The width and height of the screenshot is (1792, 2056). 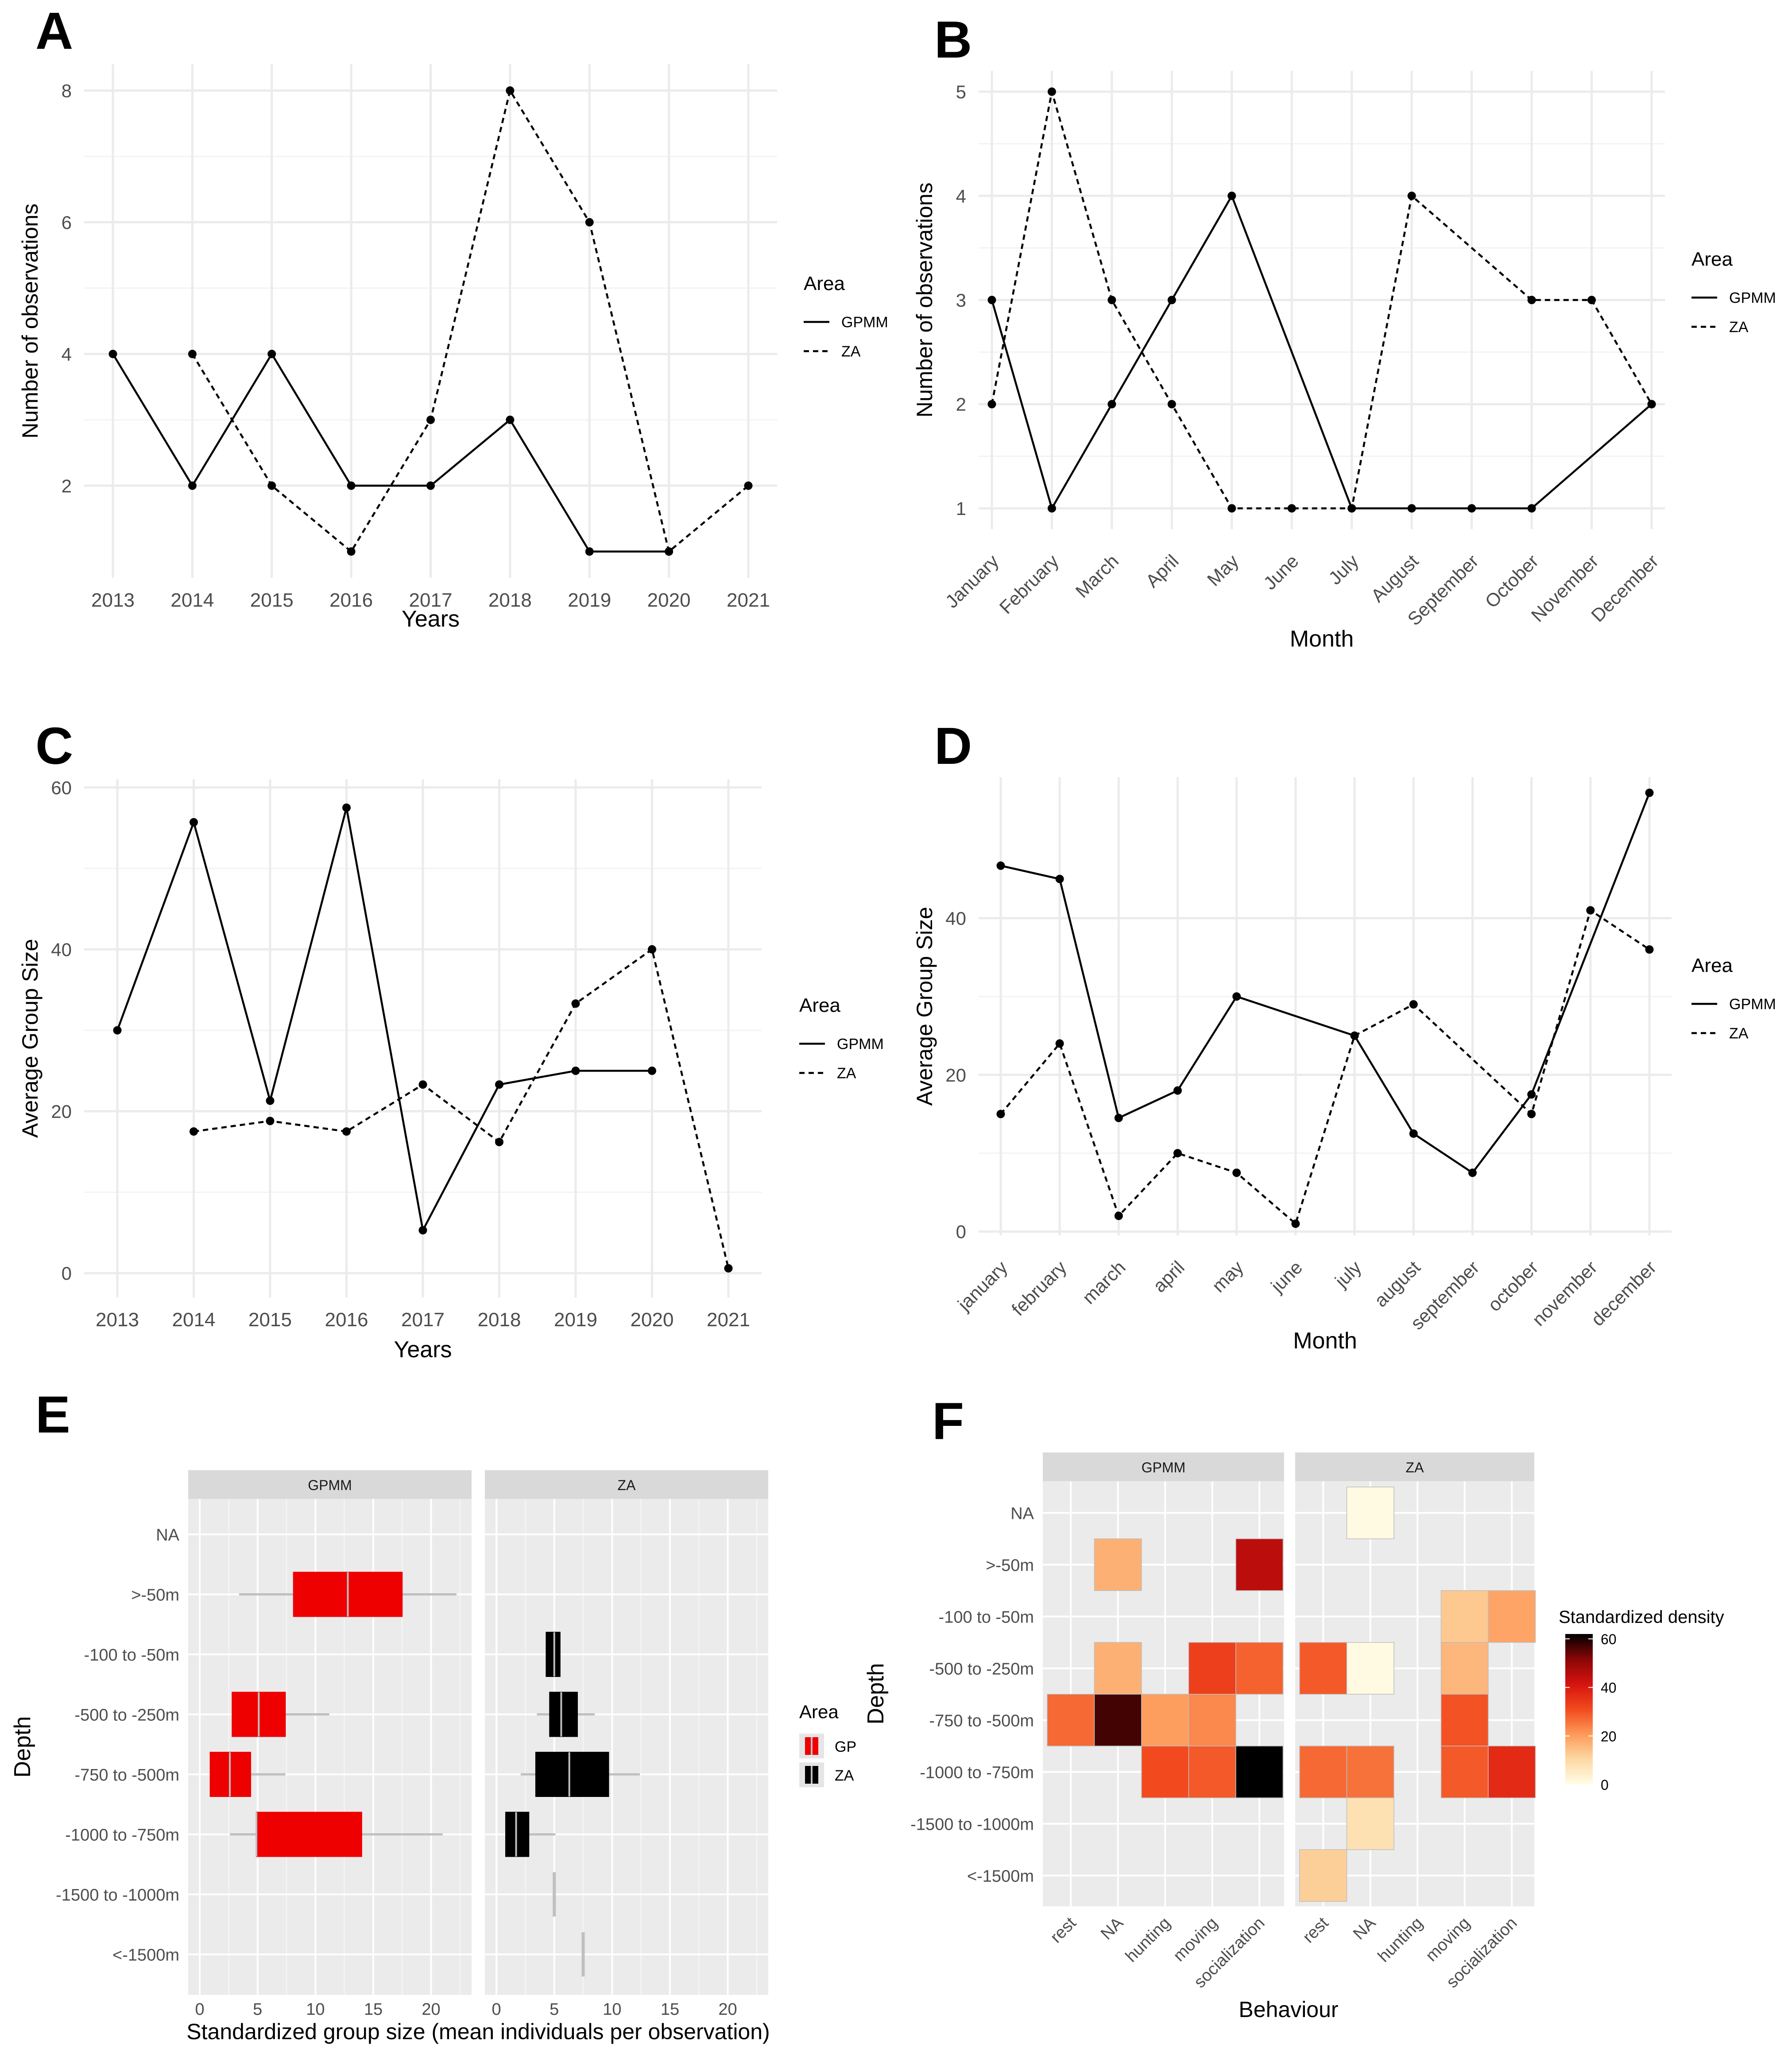 I want to click on panel-label-c: C, so click(x=54, y=746).